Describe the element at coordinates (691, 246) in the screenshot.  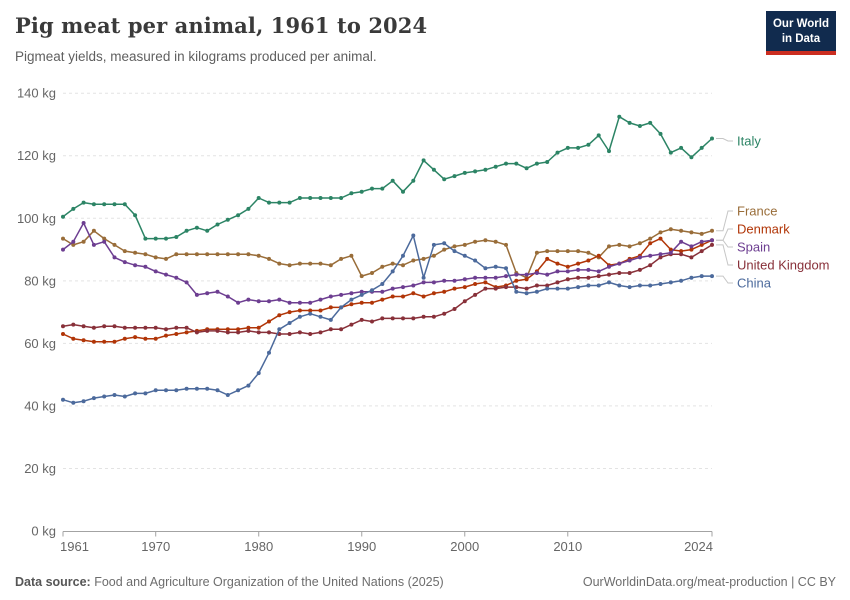
I see `data-point-2022` at that location.